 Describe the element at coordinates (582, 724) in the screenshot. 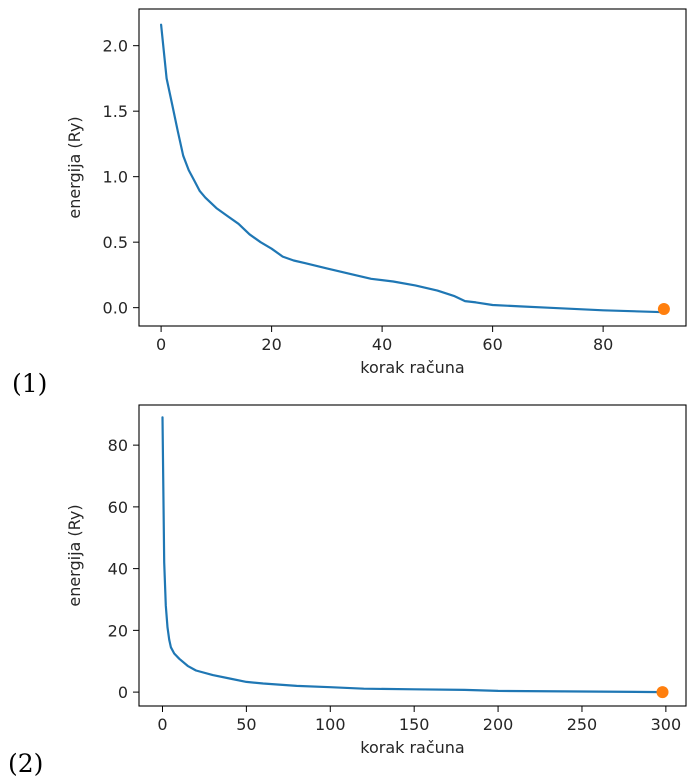

I see `x-tick-label: 250` at that location.